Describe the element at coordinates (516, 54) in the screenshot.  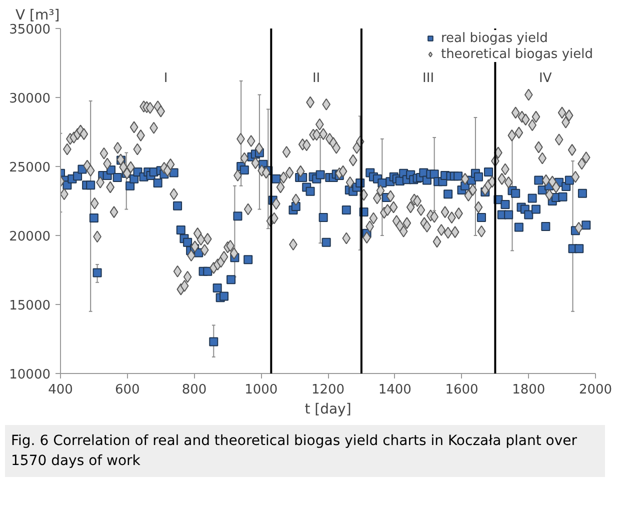
I see `legend-label: theoretical biogas yield` at that location.